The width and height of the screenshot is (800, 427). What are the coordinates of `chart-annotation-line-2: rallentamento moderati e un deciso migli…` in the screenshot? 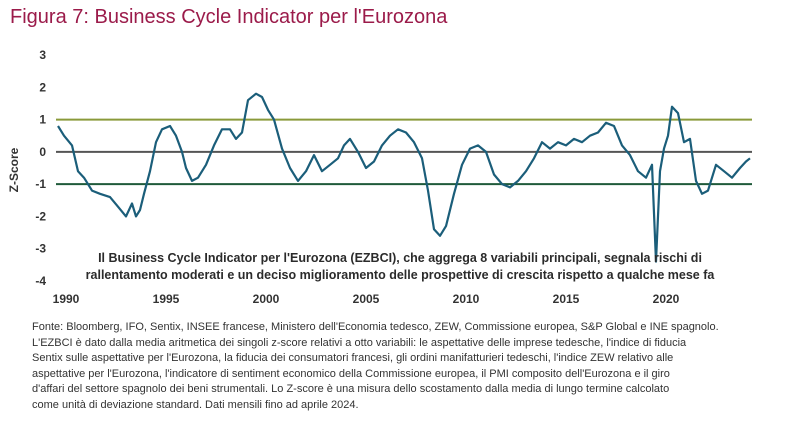 It's located at (400, 275).